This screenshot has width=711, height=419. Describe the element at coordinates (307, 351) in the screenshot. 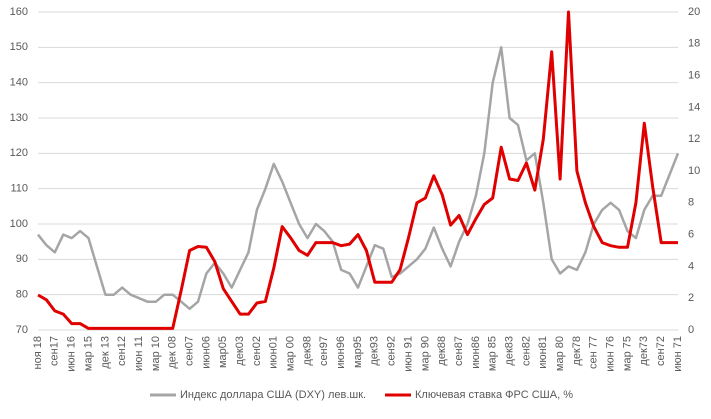

I see `x-tick-label: дек98` at that location.